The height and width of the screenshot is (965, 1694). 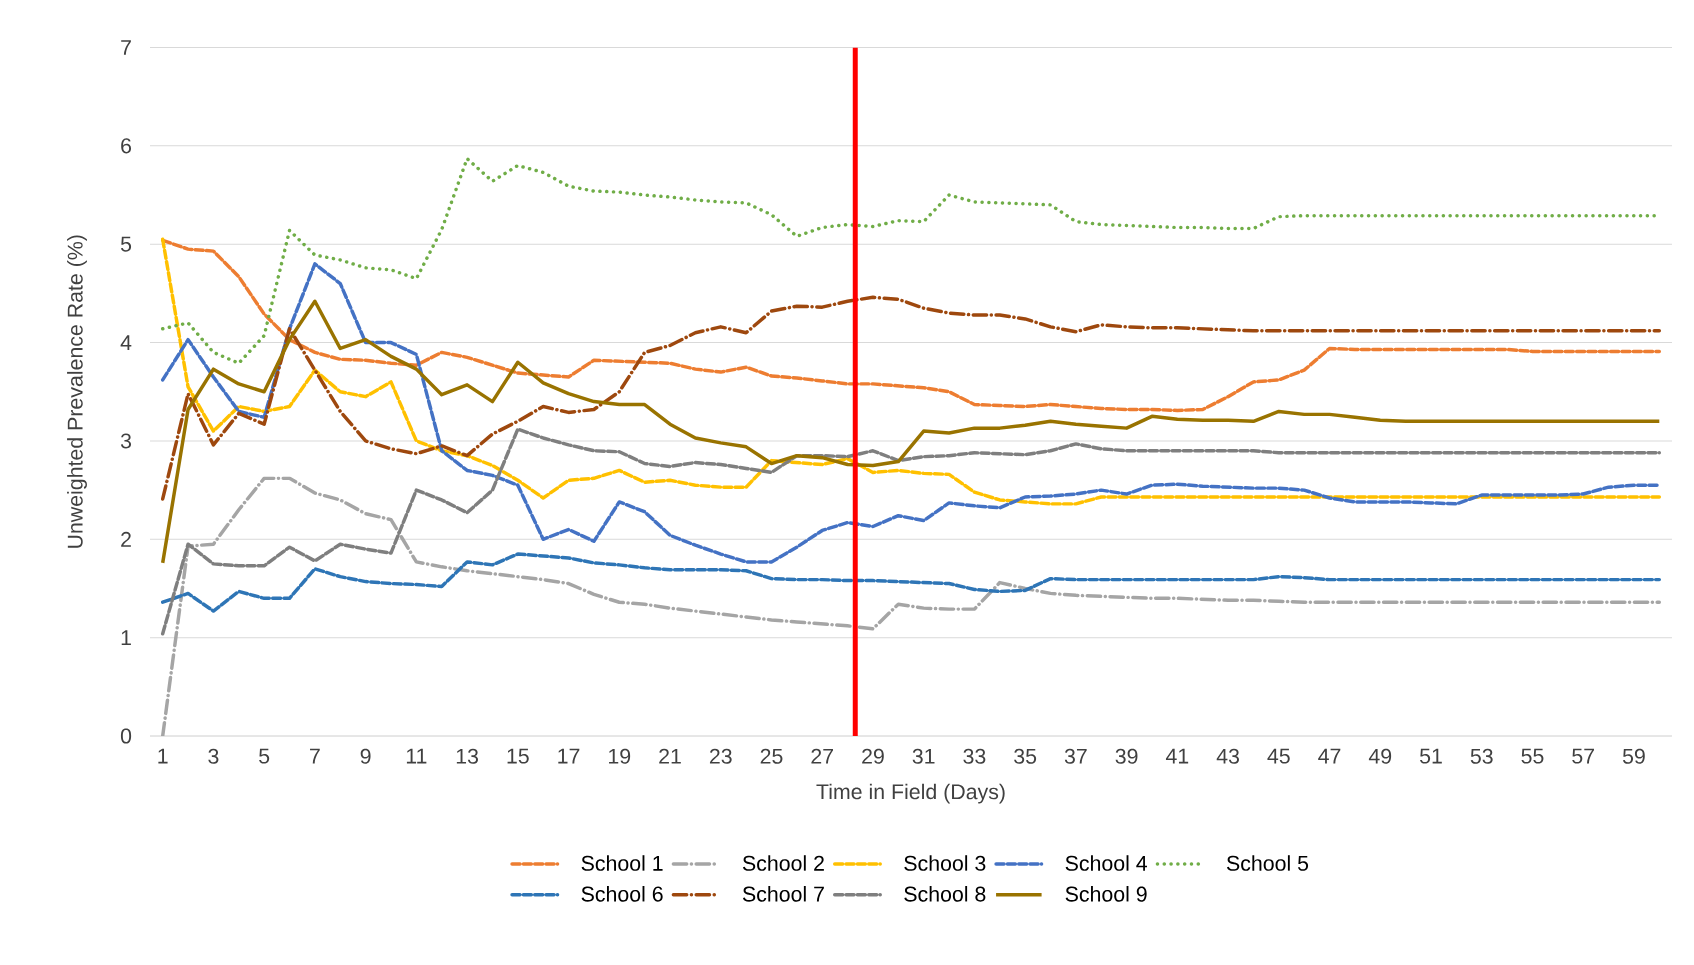 I want to click on x-tick-label: 27, so click(x=822, y=756).